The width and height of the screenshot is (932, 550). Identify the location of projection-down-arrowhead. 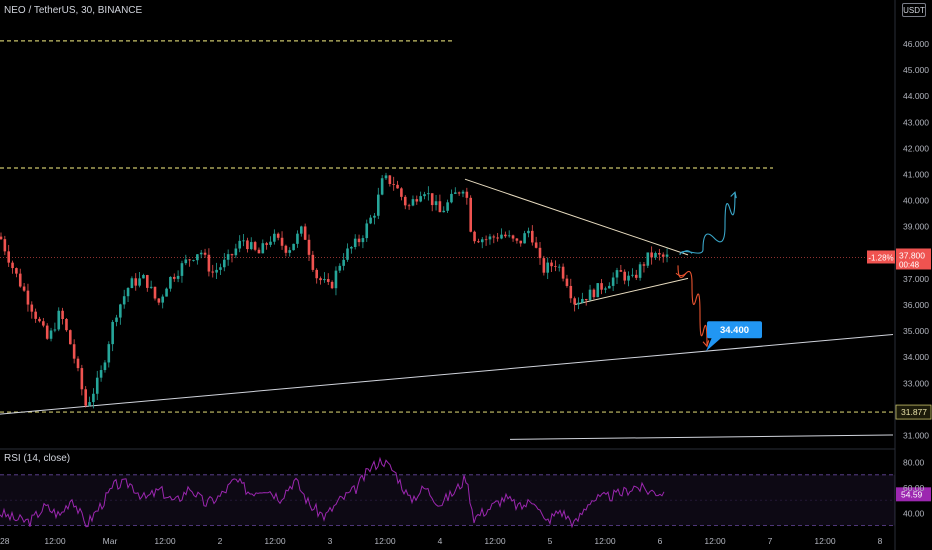
(706, 344).